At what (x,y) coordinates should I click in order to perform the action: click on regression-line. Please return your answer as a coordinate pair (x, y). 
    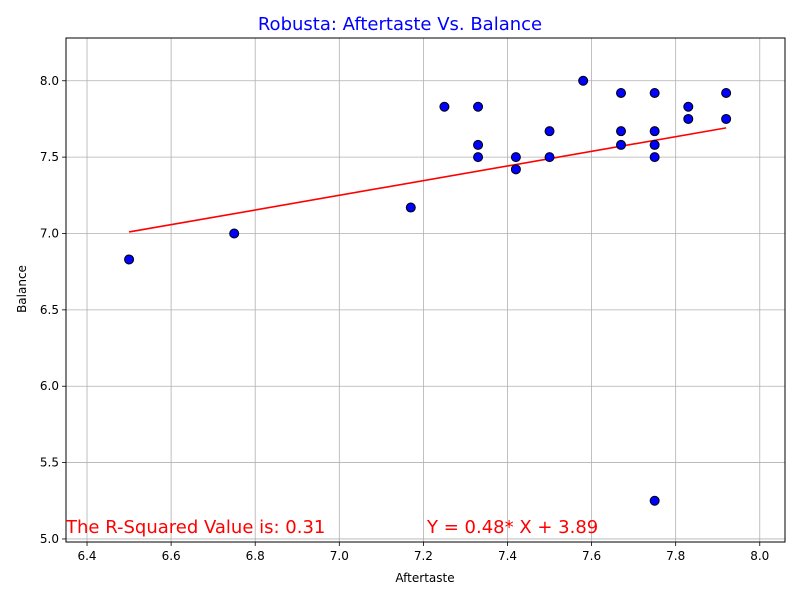
    Looking at the image, I should click on (427, 180).